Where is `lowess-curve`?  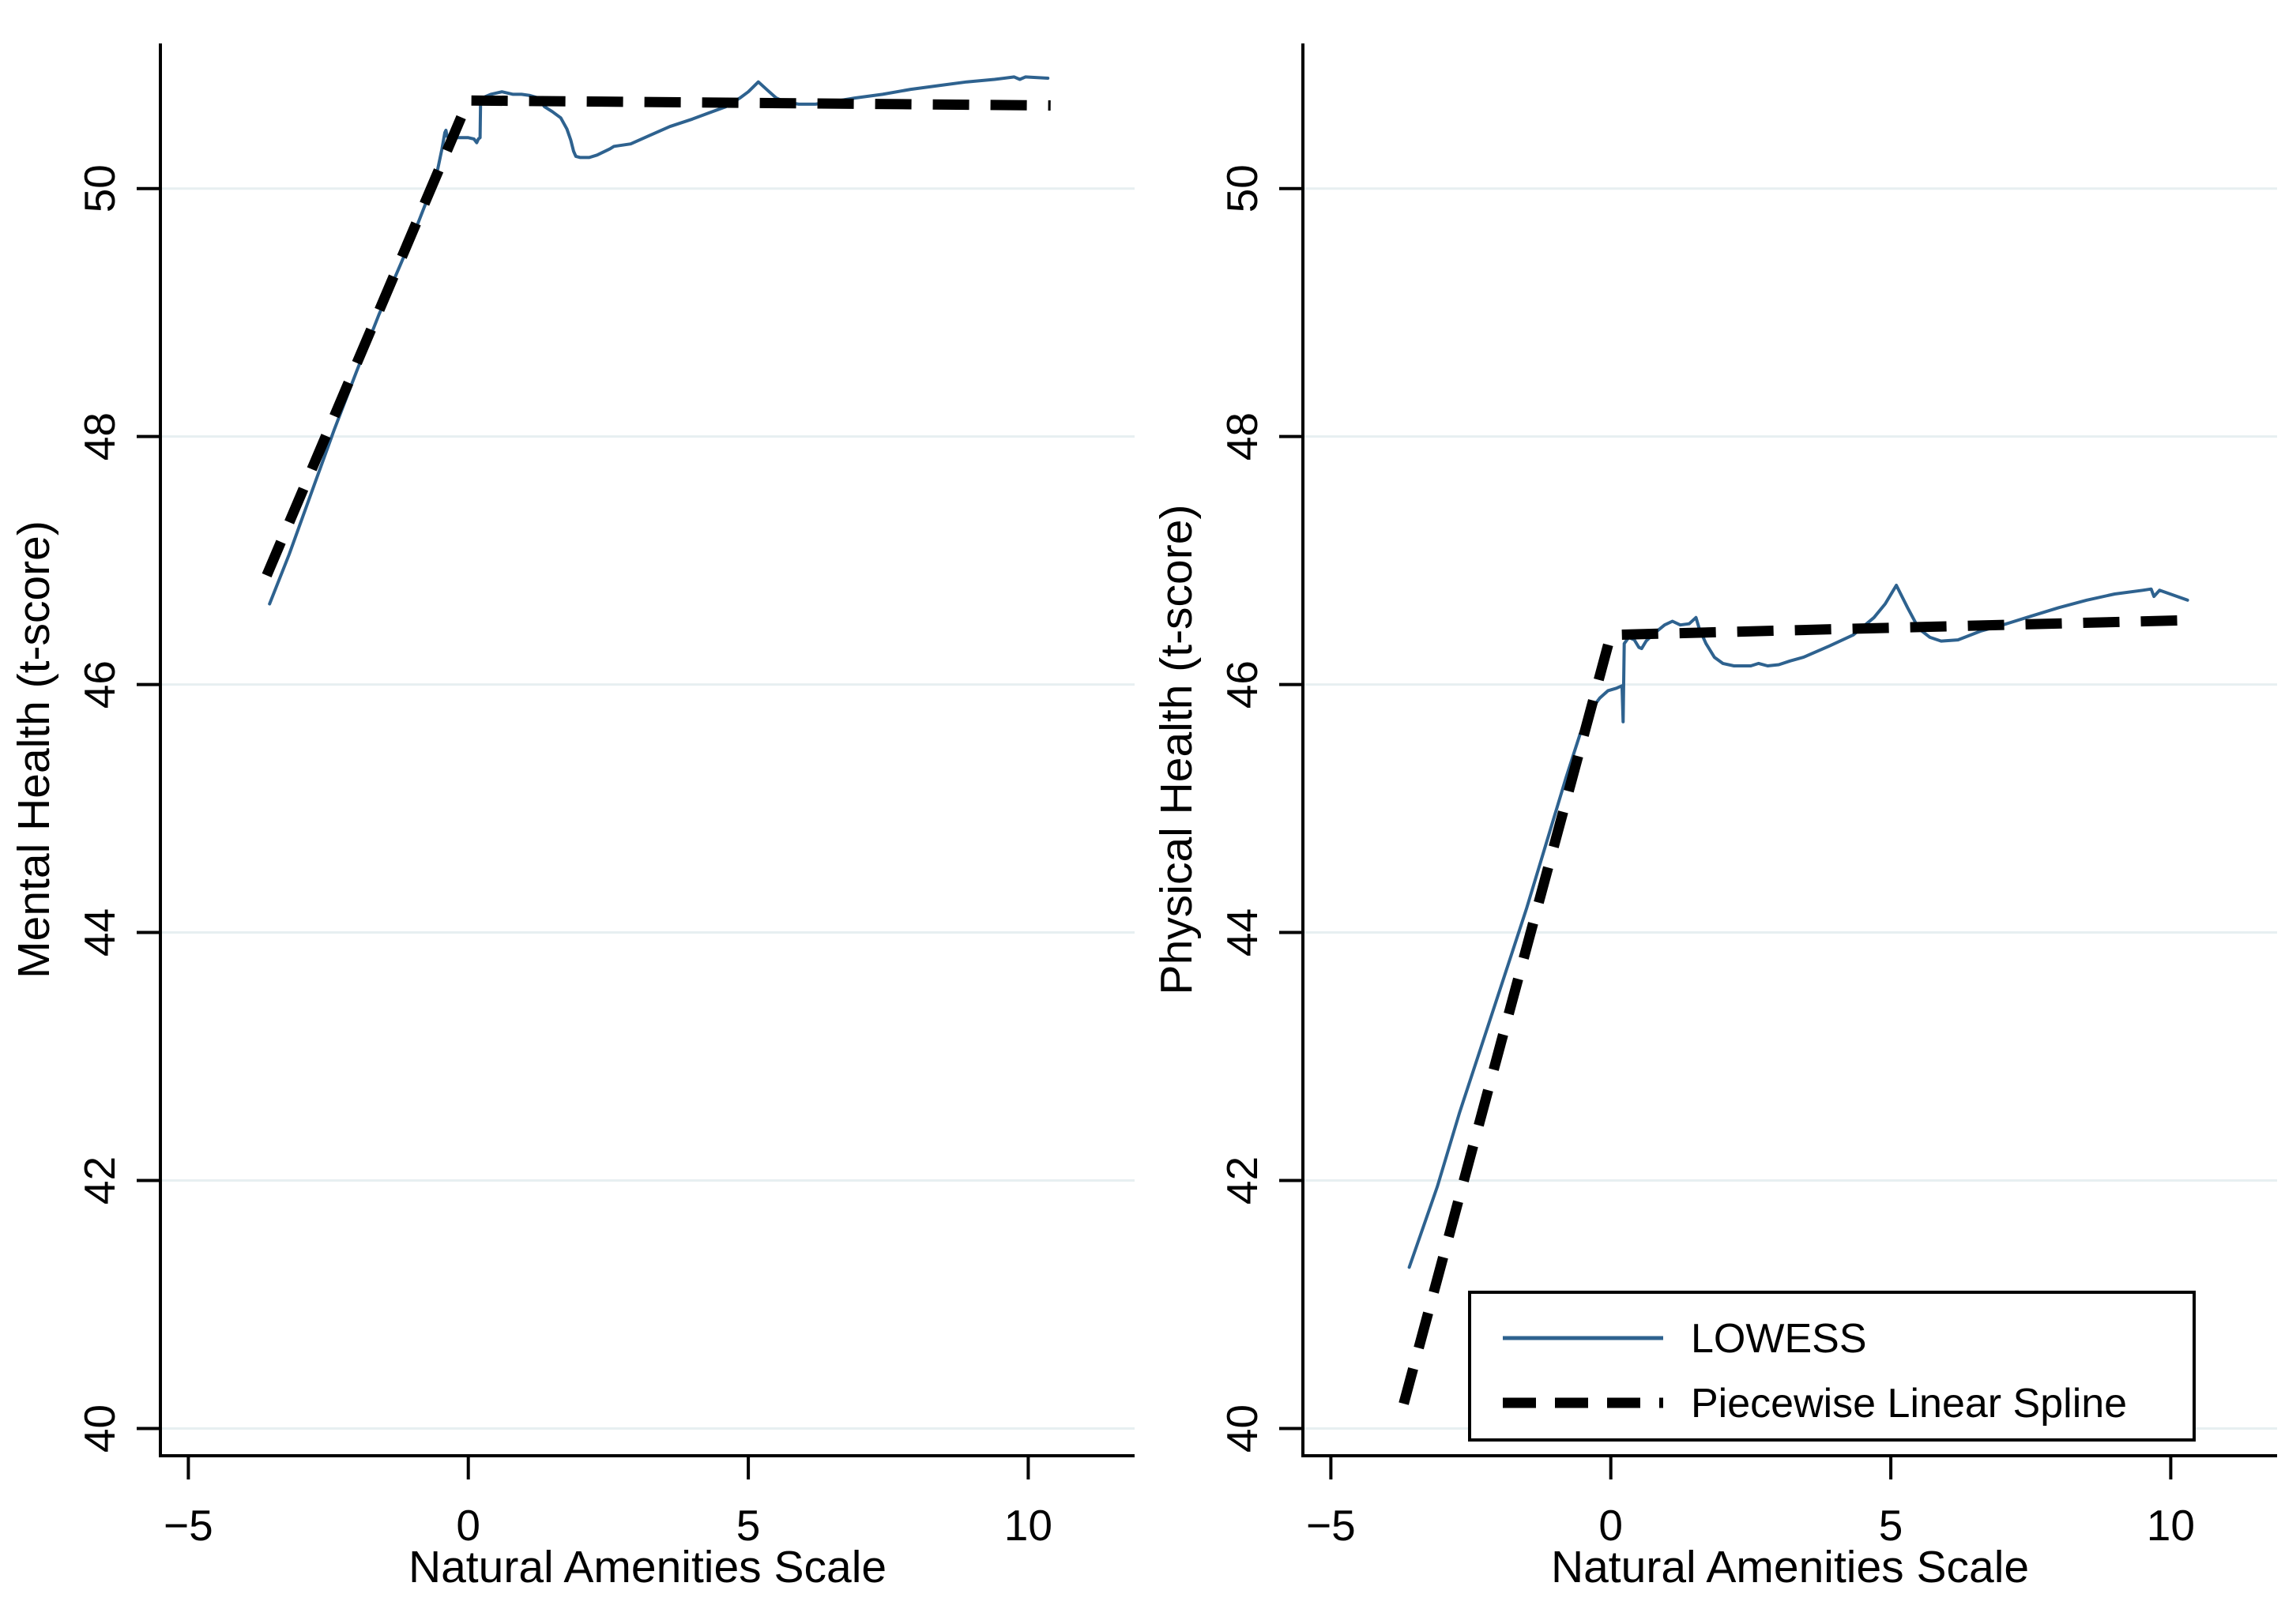
lowess-curve is located at coordinates (659, 340).